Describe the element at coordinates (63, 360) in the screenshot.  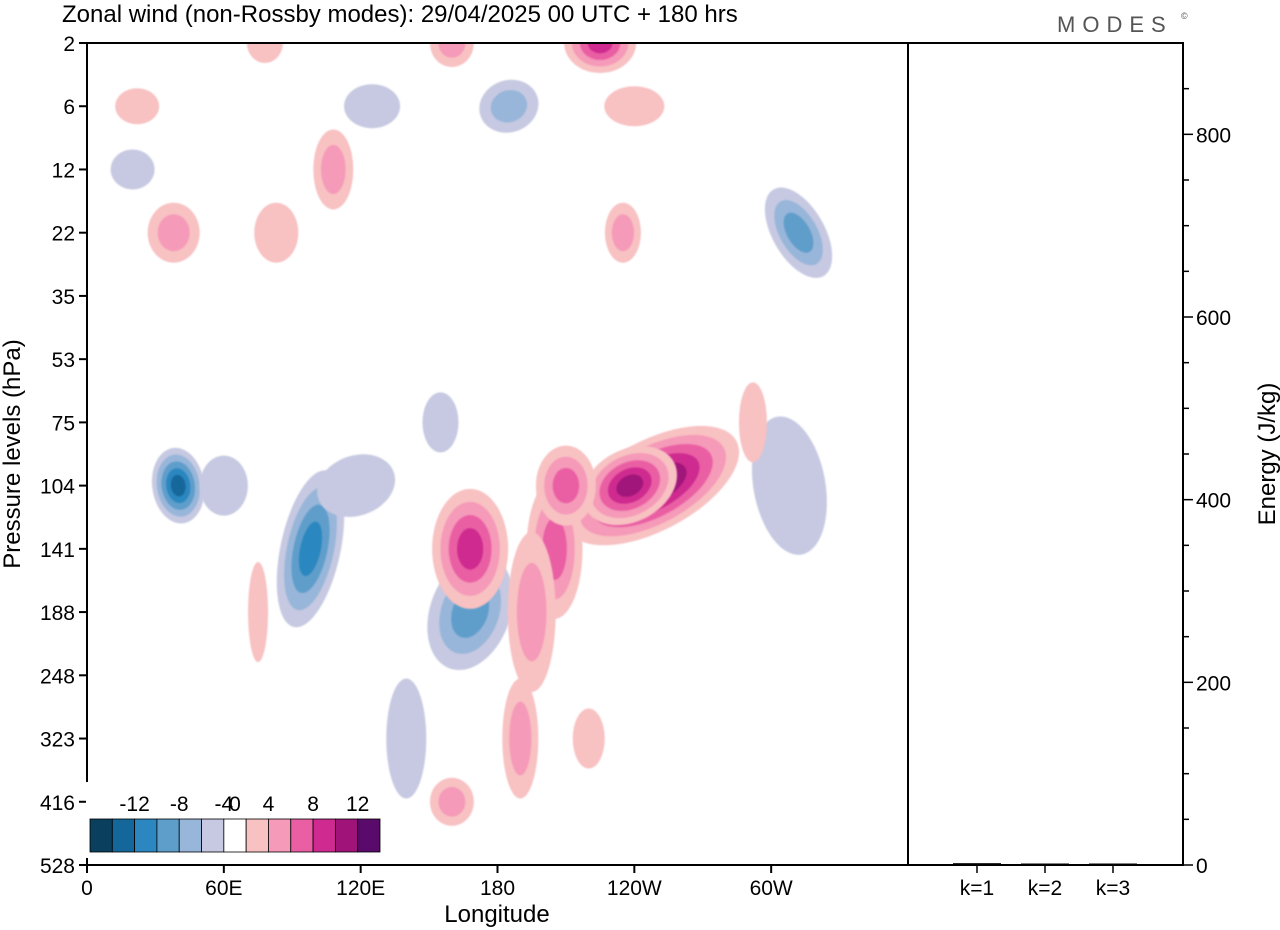
I see `y-tick-label: 53` at that location.